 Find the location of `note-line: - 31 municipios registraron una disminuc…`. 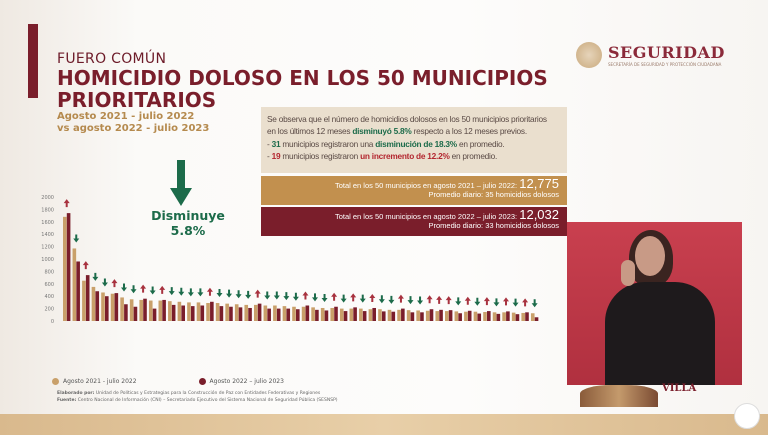

note-line: - 31 municipios registraron una disminuc… is located at coordinates (386, 143).